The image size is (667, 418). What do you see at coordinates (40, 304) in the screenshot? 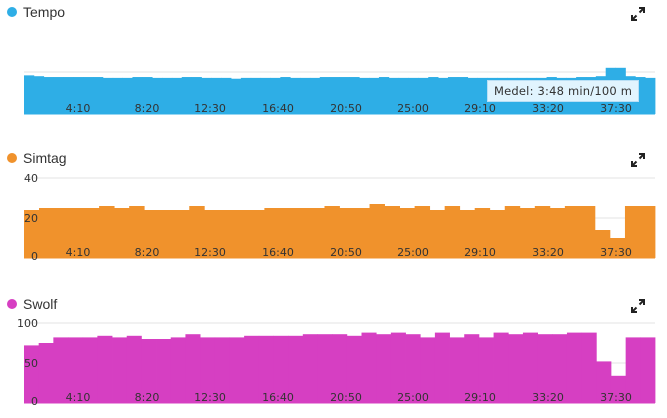
I see `swolf-title: Swolf` at bounding box center [40, 304].